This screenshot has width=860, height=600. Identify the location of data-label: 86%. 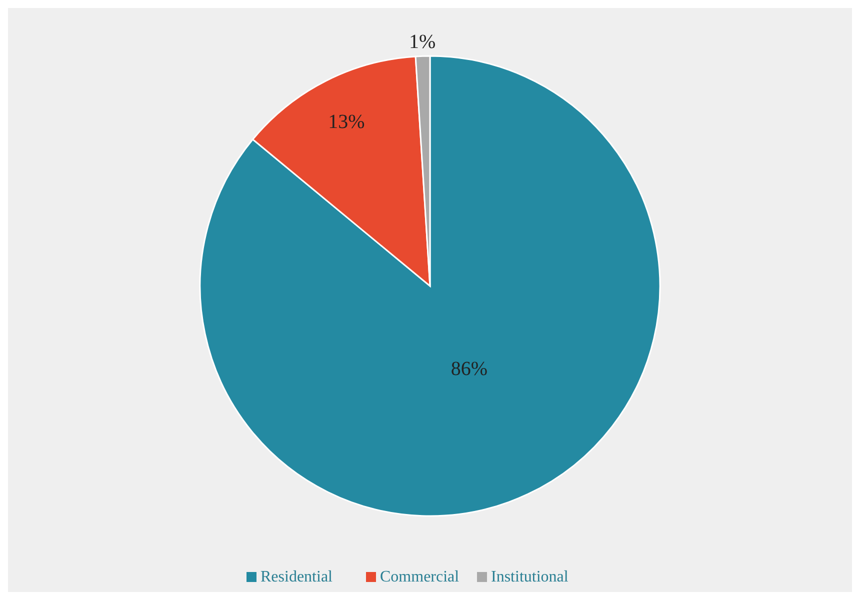
(469, 369).